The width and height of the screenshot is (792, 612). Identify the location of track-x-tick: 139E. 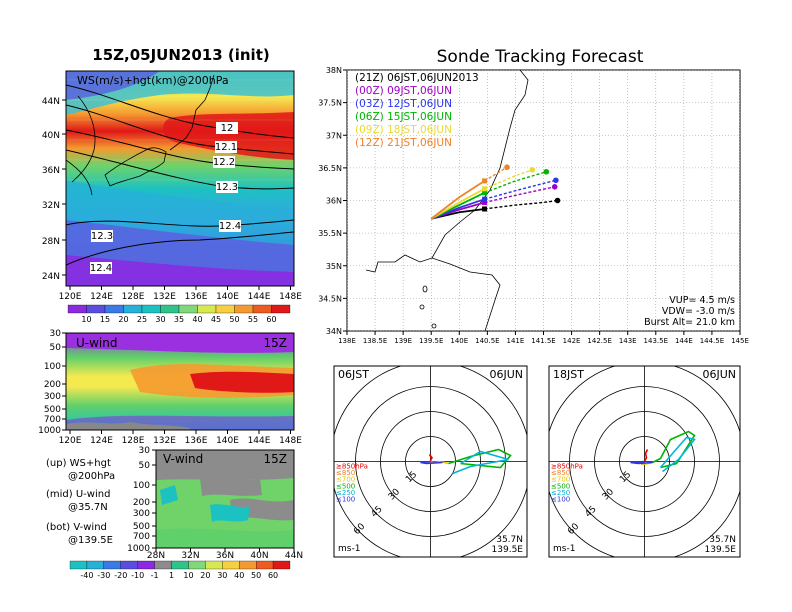
(403, 341).